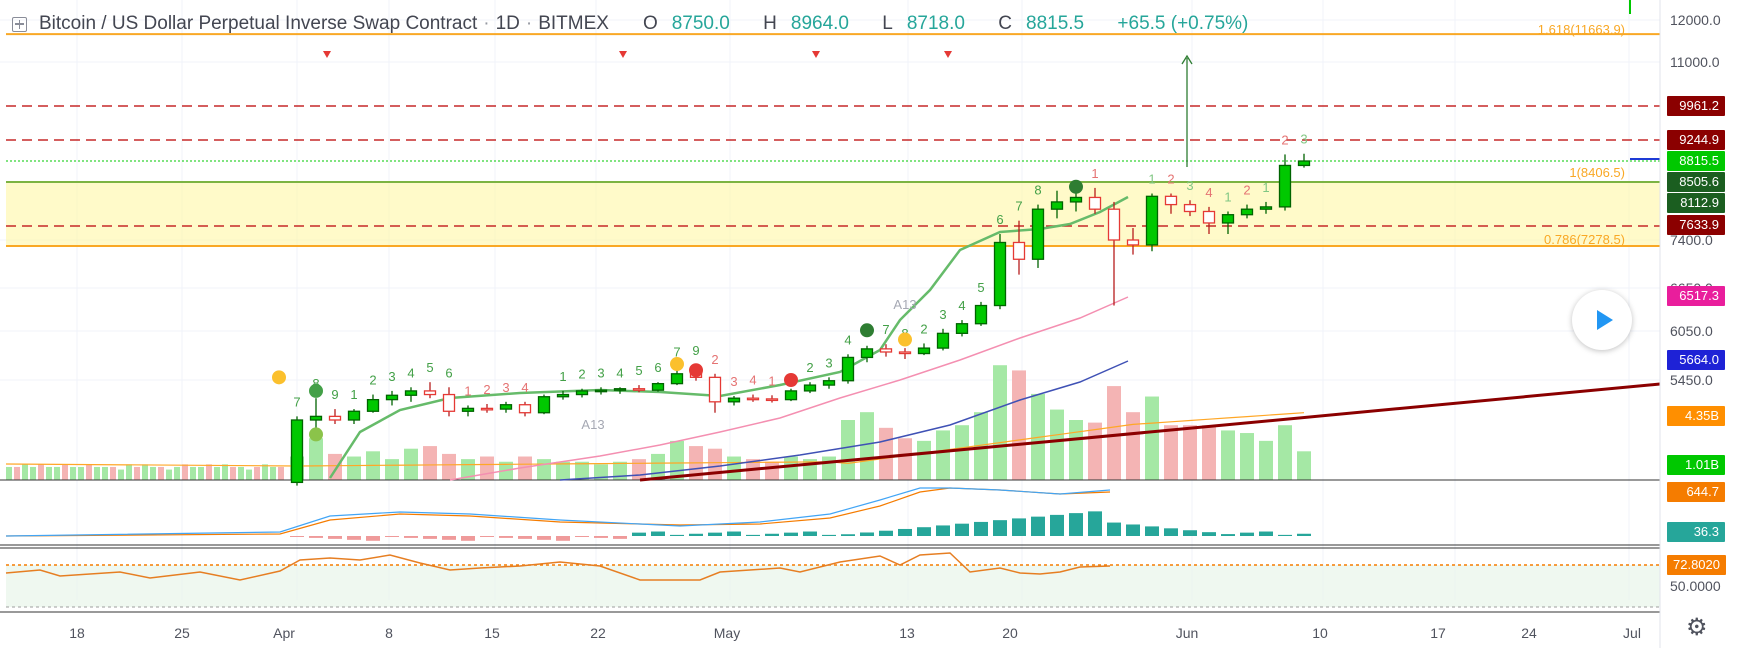  I want to click on settings-gear-icon: ⚙, so click(1697, 627).